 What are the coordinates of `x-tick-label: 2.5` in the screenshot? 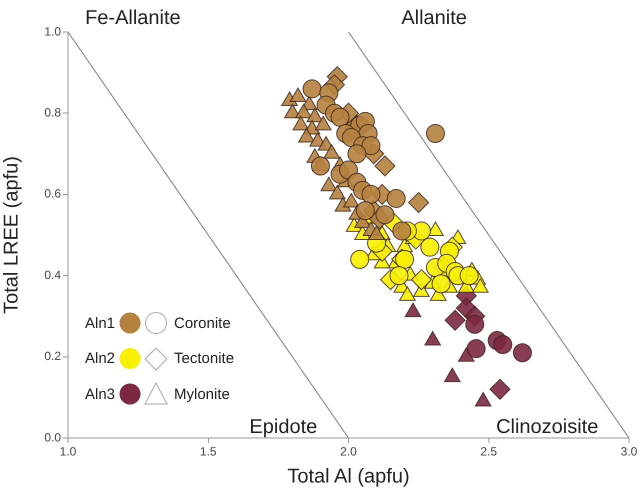 It's located at (489, 451).